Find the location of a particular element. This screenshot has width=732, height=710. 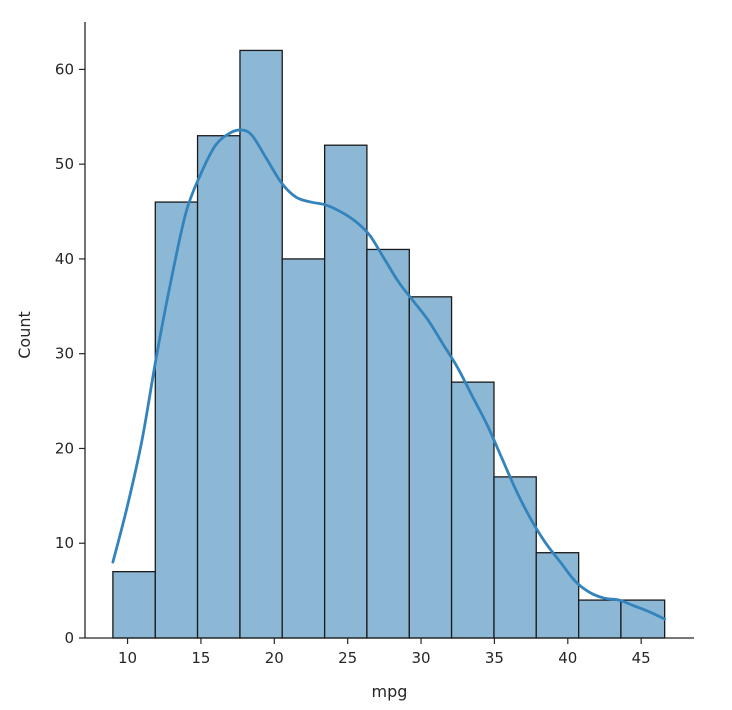

x-tick-label: 45 is located at coordinates (641, 658).